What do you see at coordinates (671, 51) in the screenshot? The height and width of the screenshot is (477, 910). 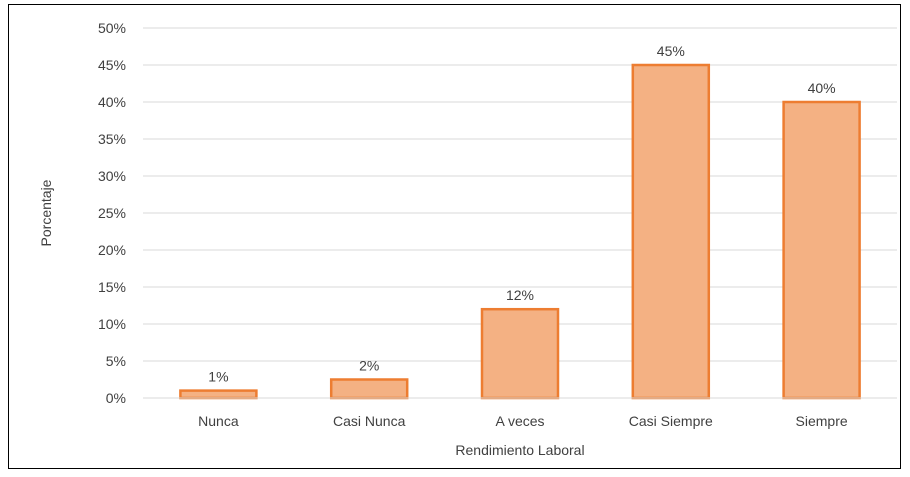 I see `data-label: 45%` at bounding box center [671, 51].